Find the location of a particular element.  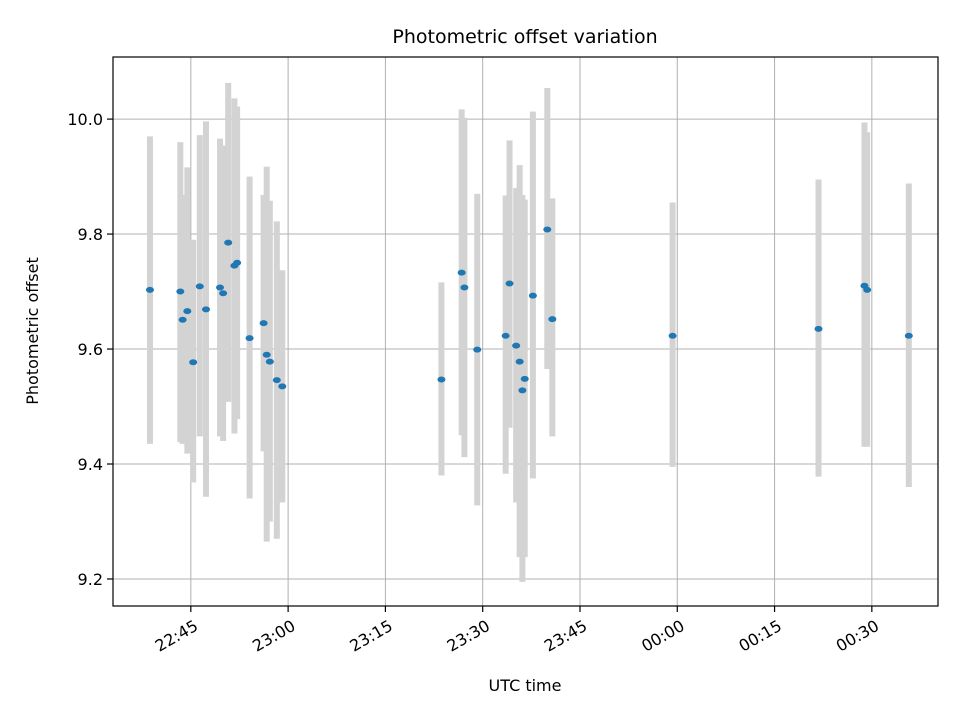

y-tick-label: 9.6 is located at coordinates (90, 349).